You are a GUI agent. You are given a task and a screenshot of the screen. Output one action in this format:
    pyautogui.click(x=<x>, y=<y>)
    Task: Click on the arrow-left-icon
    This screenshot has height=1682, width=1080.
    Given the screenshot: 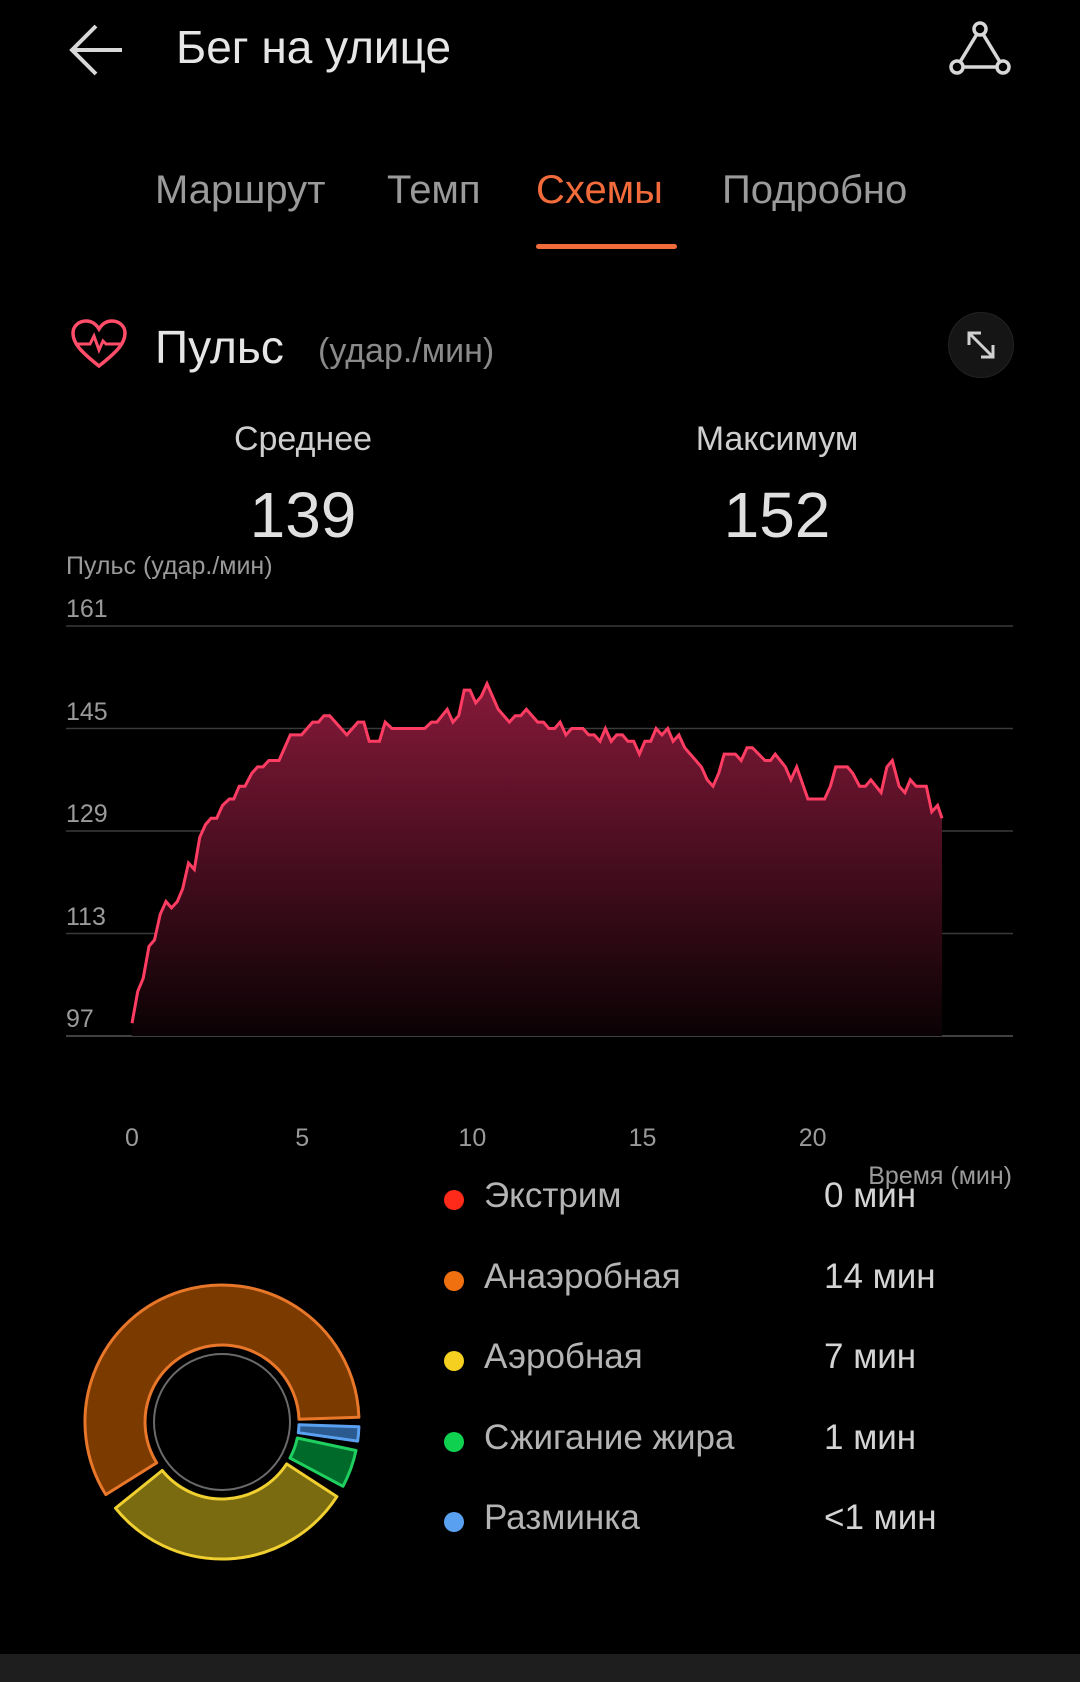 What is the action you would take?
    pyautogui.click(x=95, y=50)
    